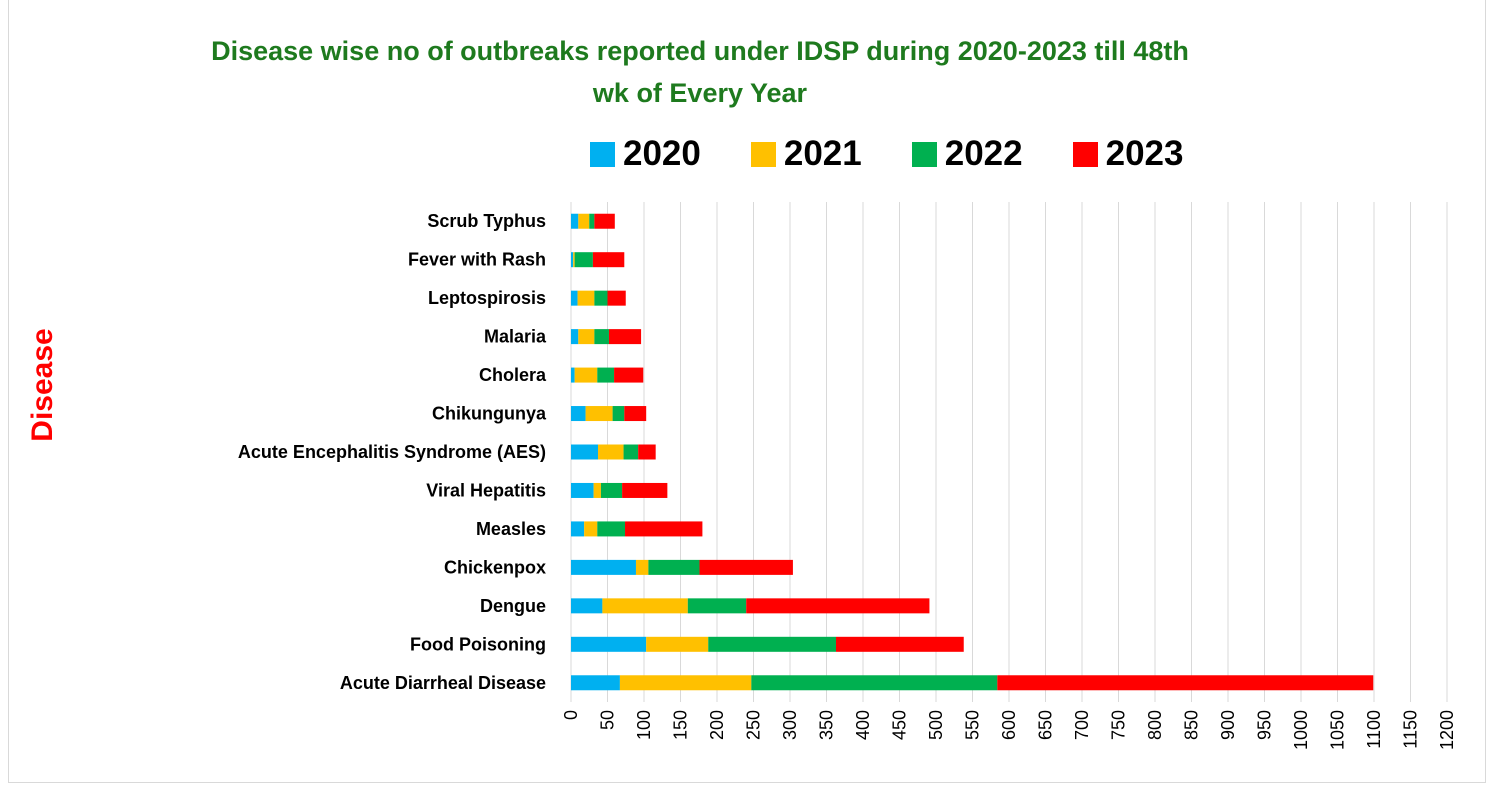  What do you see at coordinates (1411, 729) in the screenshot?
I see `x-tick-label: 1150` at bounding box center [1411, 729].